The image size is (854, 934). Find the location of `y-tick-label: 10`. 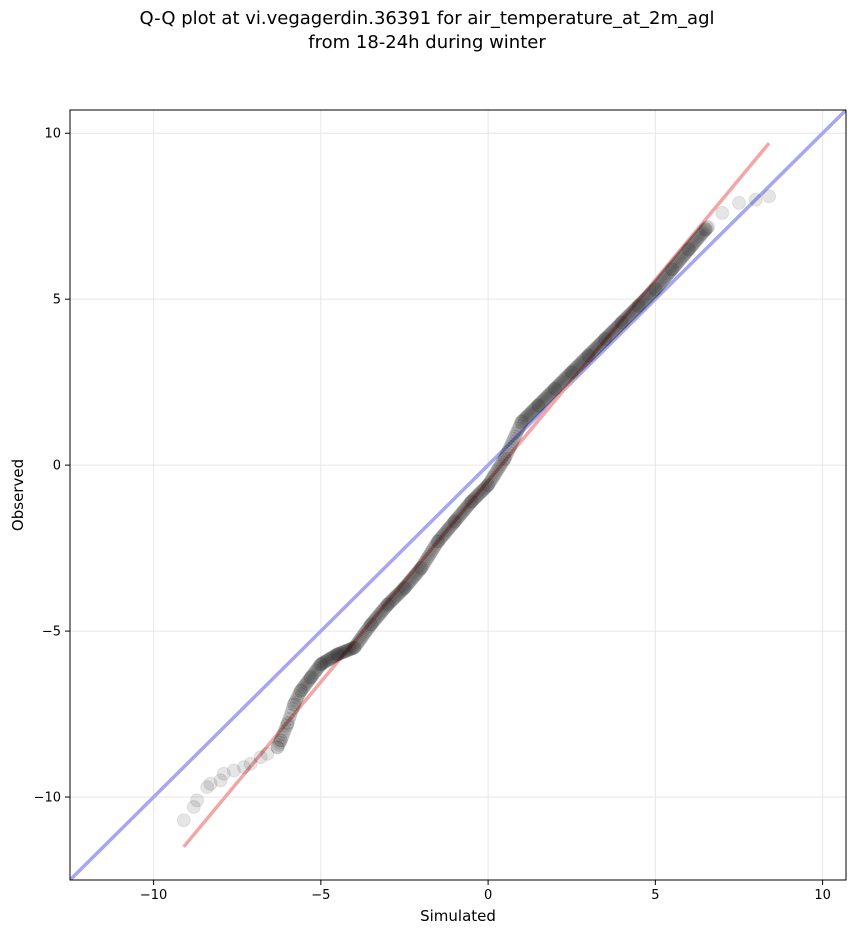

y-tick-label: 10 is located at coordinates (52, 134).